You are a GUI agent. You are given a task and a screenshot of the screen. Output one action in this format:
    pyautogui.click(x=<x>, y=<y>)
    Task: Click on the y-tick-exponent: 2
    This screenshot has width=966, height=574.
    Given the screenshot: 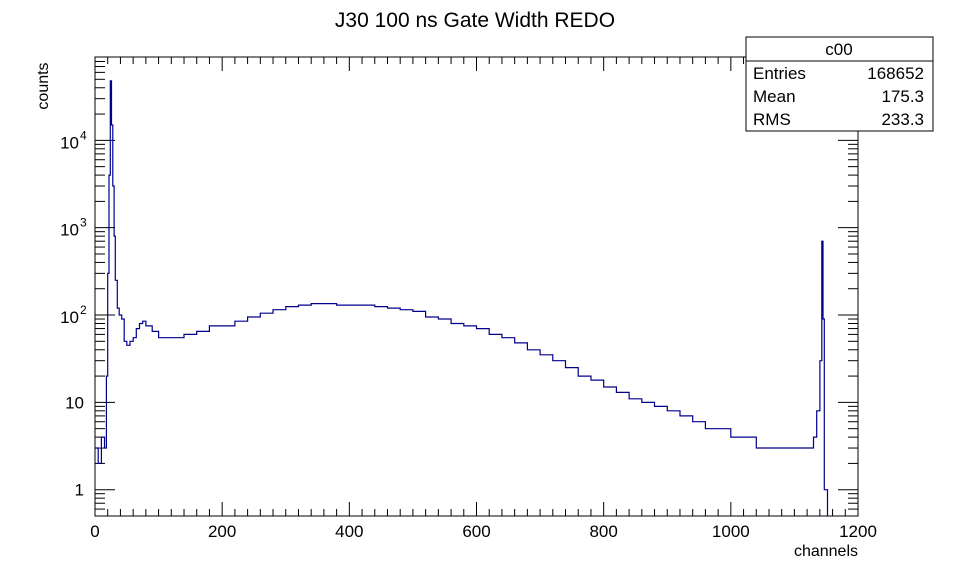 What is the action you would take?
    pyautogui.click(x=83, y=310)
    